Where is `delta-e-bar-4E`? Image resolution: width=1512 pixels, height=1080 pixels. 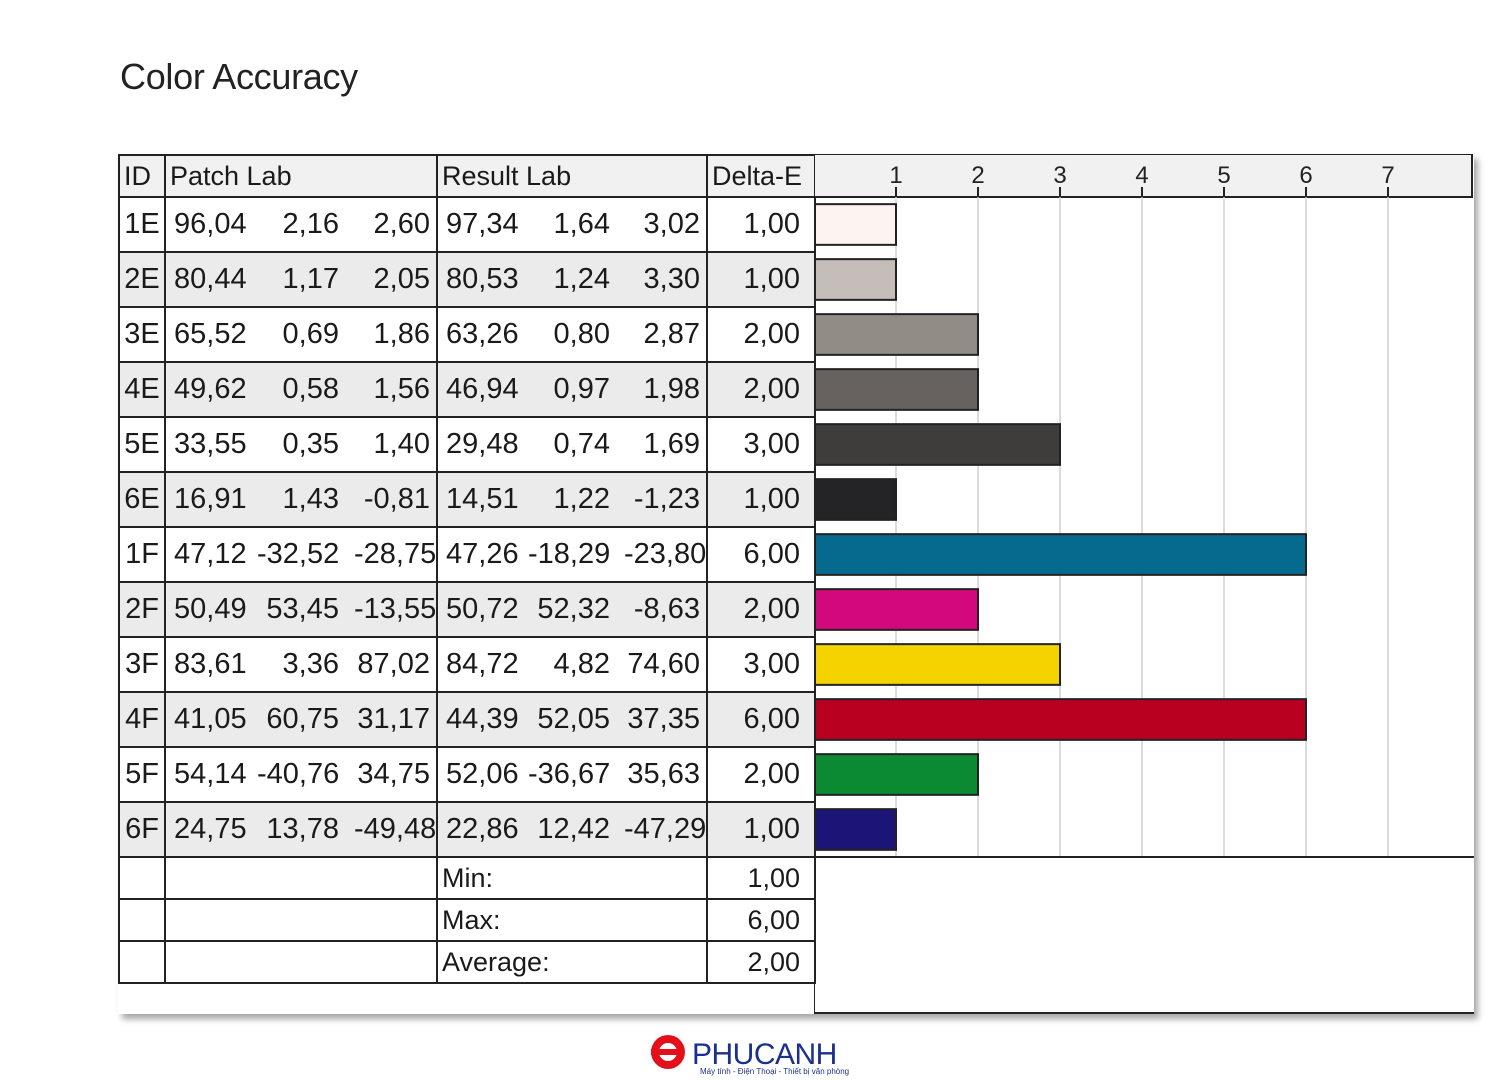
delta-e-bar-4E is located at coordinates (896, 389).